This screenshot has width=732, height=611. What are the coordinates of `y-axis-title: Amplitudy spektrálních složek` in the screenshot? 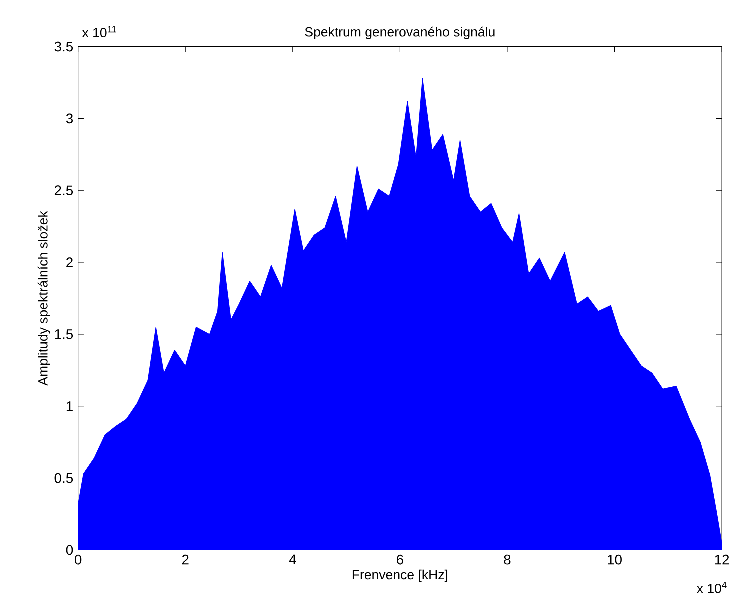 It's located at (44, 298).